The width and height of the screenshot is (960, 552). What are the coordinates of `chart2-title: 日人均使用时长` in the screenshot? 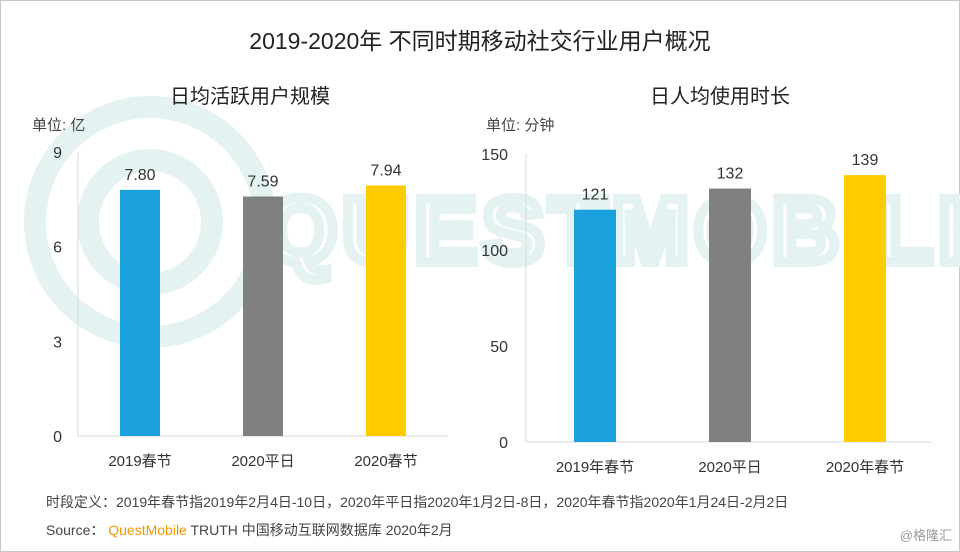 It's located at (720, 97).